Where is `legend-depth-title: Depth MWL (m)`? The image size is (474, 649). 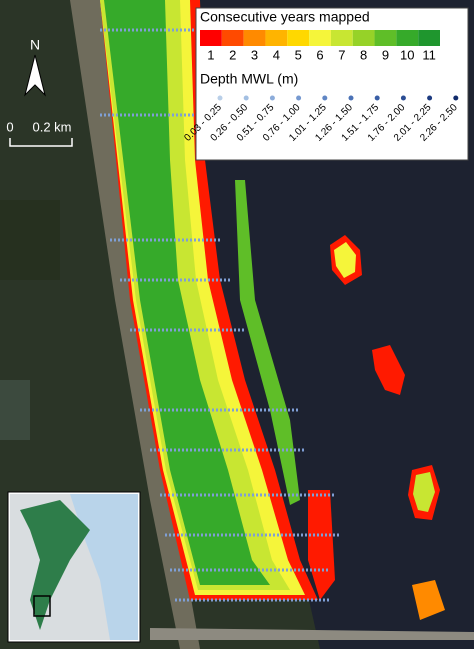
legend-depth-title: Depth MWL (m) is located at coordinates (249, 79).